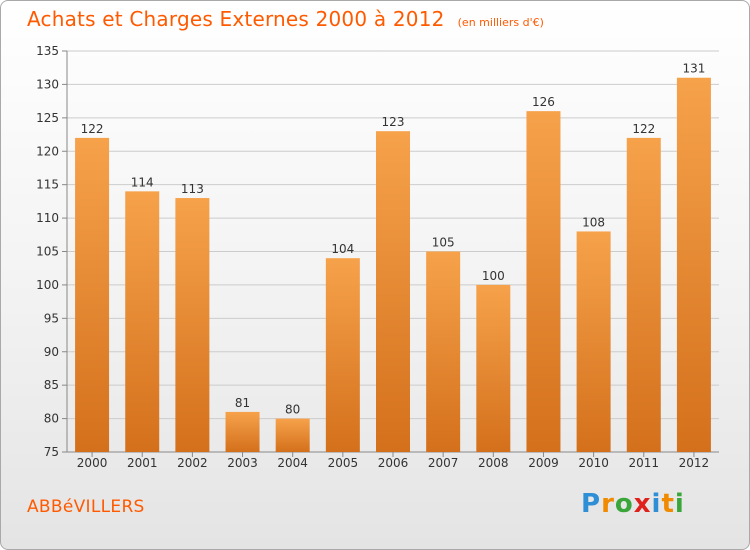 The image size is (750, 550). Describe the element at coordinates (292, 410) in the screenshot. I see `bar-value-label: 80` at that location.